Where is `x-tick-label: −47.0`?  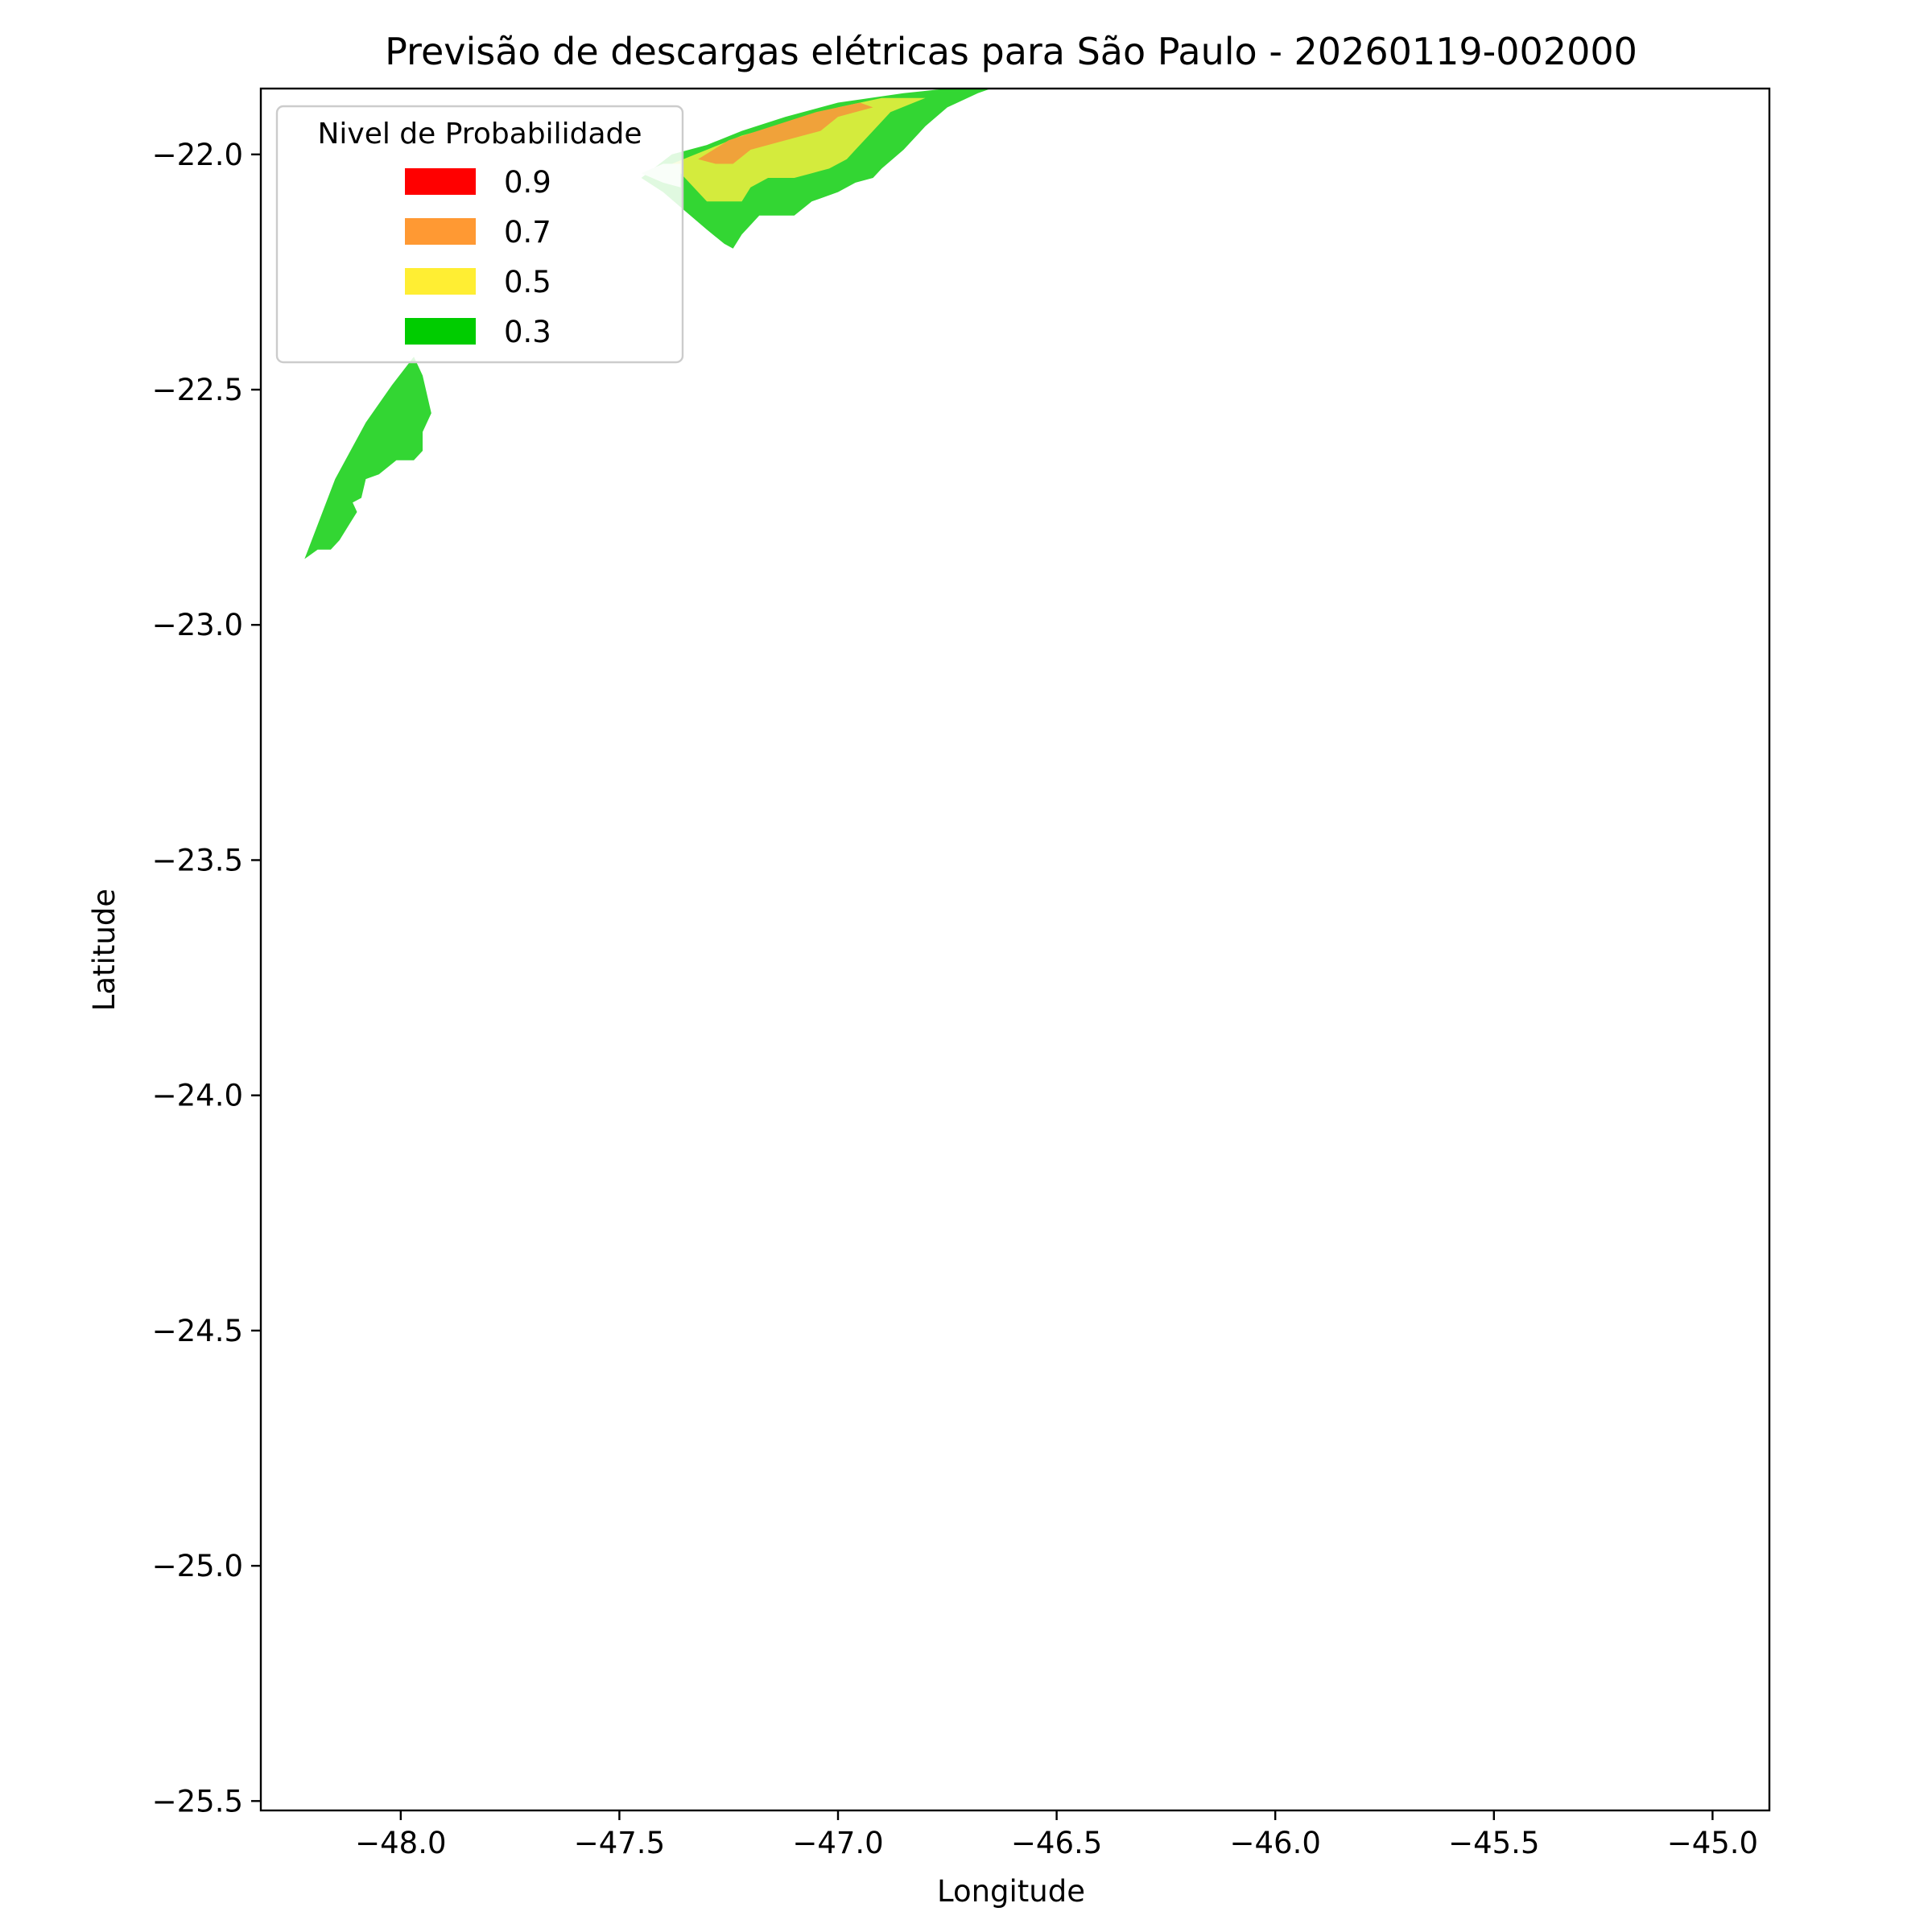 x-tick-label: −47.0 is located at coordinates (837, 1843).